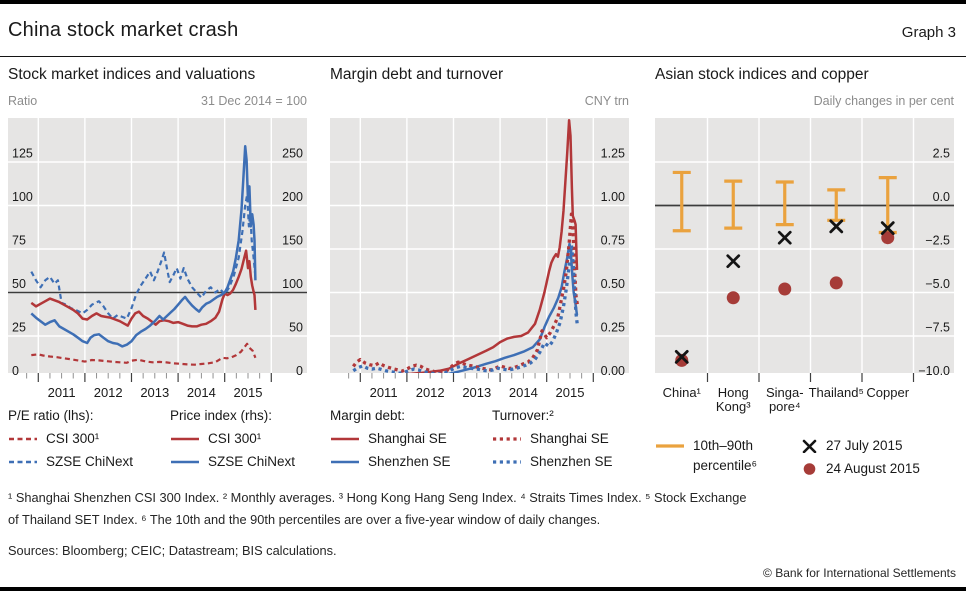 The height and width of the screenshot is (598, 966). Describe the element at coordinates (254, 101) in the screenshot. I see `right-axis-caption: 31 Dec 2014 = 100` at that location.